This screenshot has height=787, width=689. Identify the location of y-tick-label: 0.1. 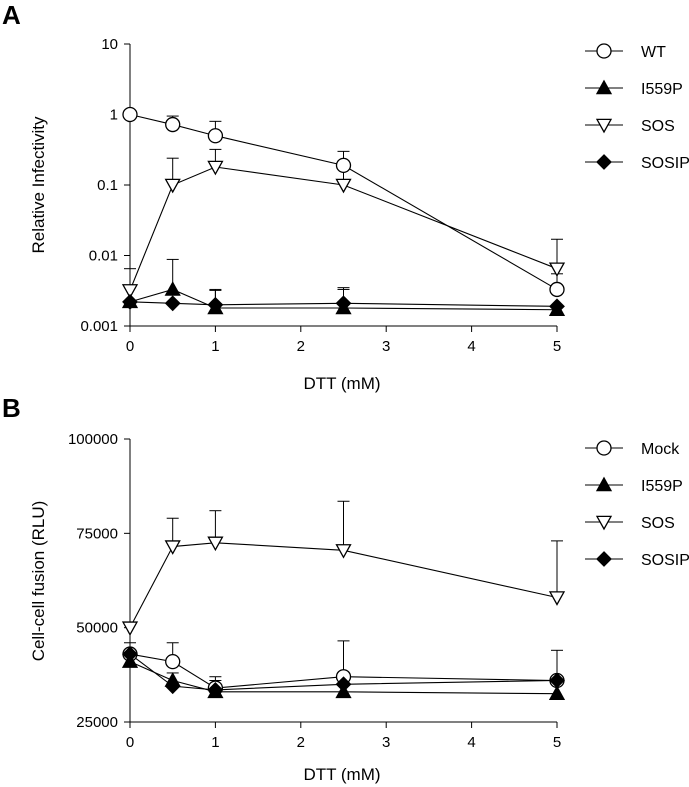
(107, 185).